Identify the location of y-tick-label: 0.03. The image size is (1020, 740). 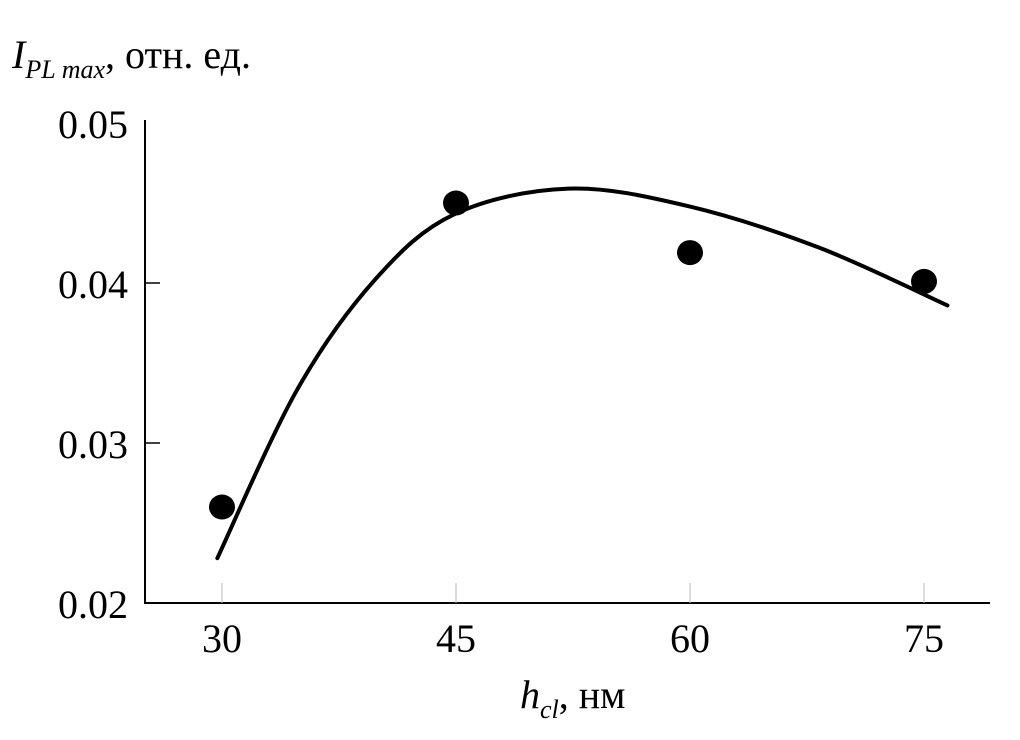
(93, 444).